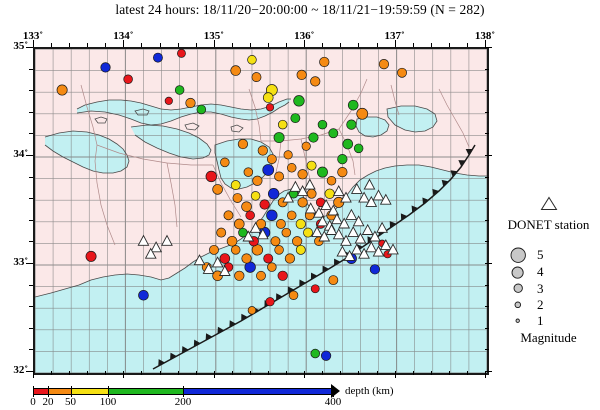 This screenshot has height=410, width=600. Describe the element at coordinates (554, 272) in the screenshot. I see `magnitude-legend-row: 4` at that location.